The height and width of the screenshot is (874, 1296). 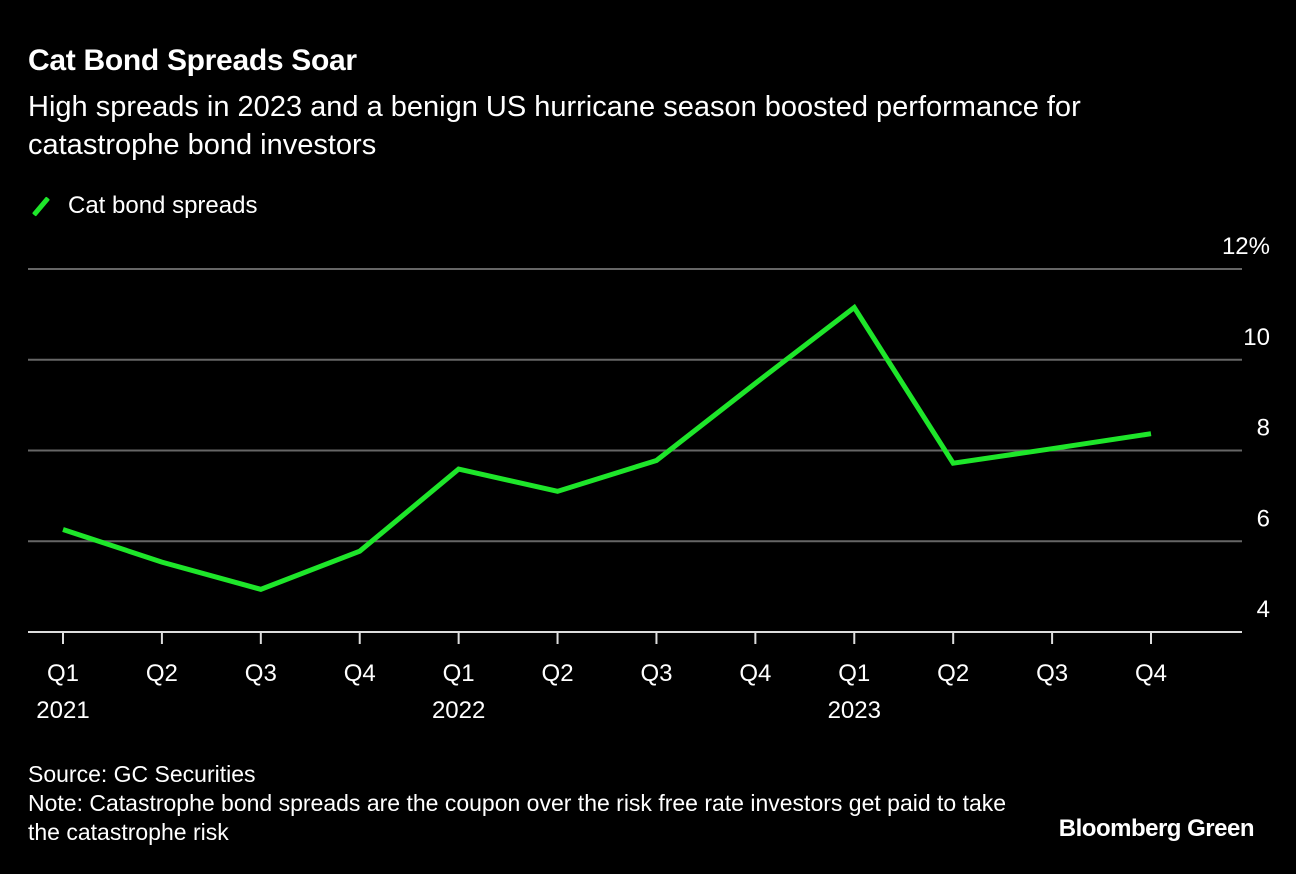 What do you see at coordinates (1263, 609) in the screenshot?
I see `y-tick-label: 4` at bounding box center [1263, 609].